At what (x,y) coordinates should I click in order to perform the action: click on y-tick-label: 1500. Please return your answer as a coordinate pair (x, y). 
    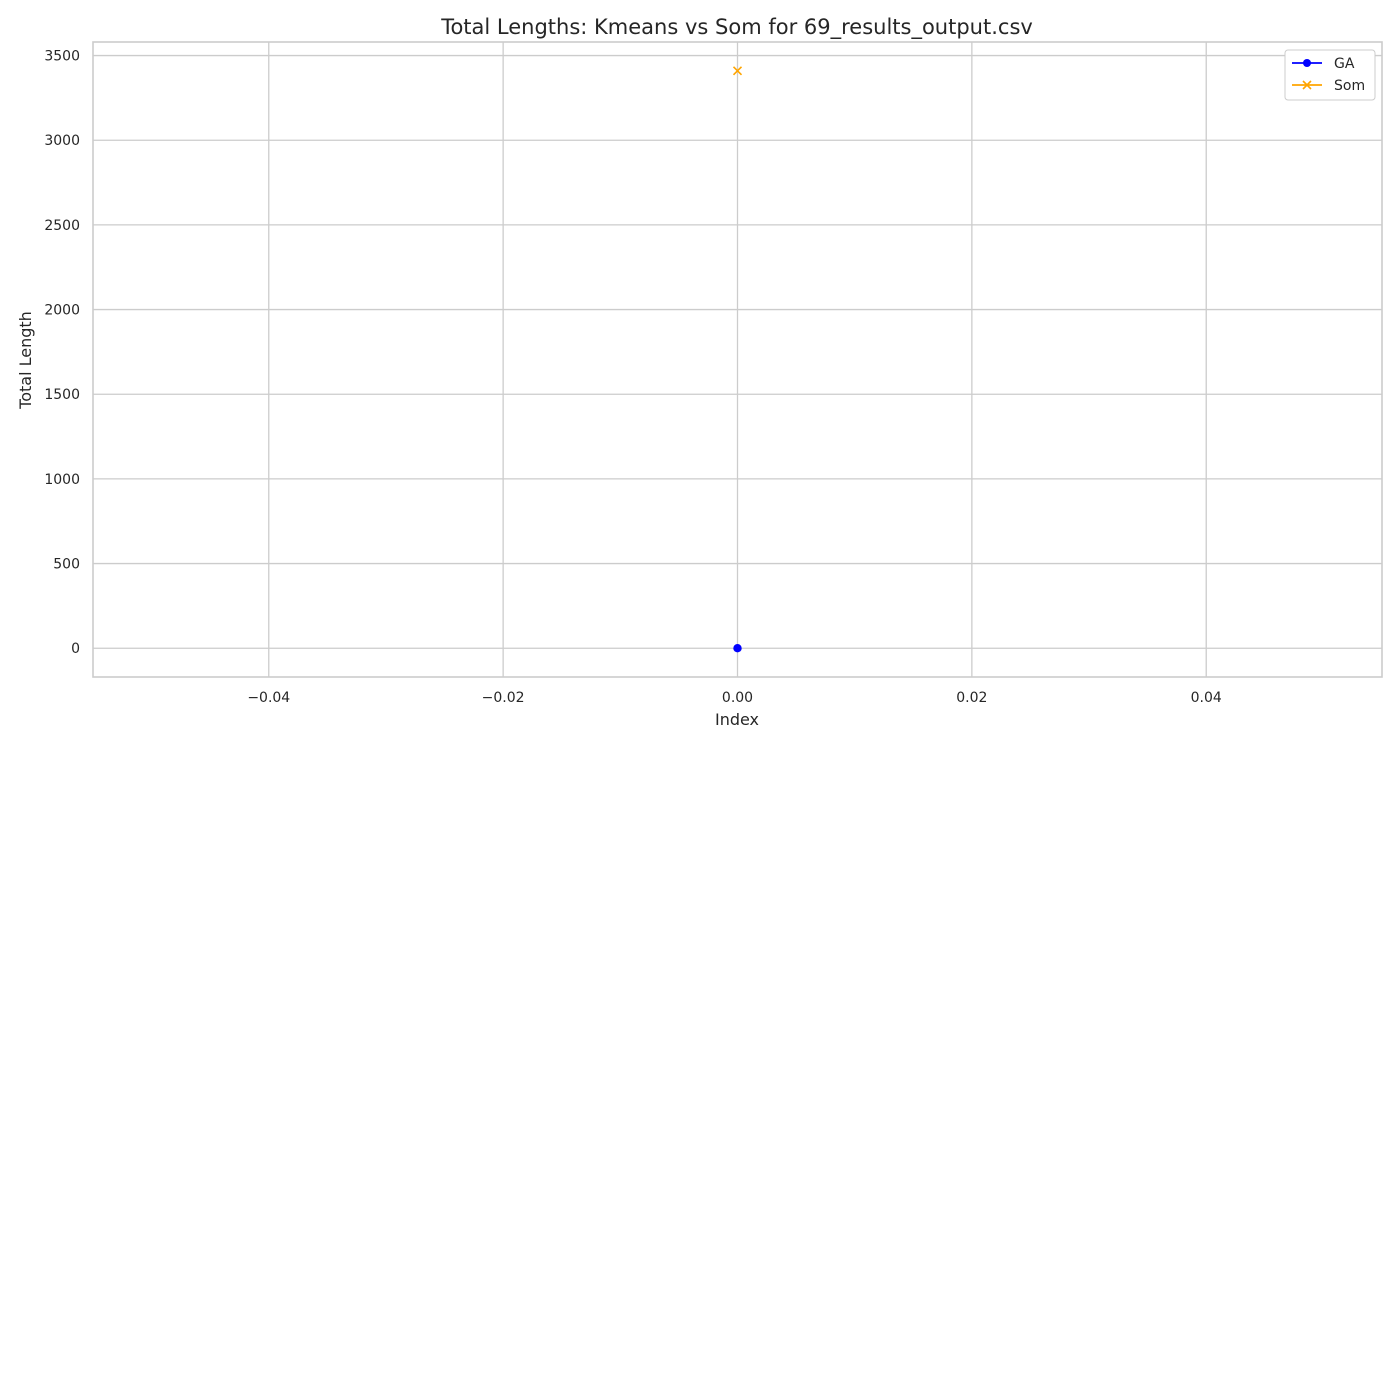
    Looking at the image, I should click on (62, 395).